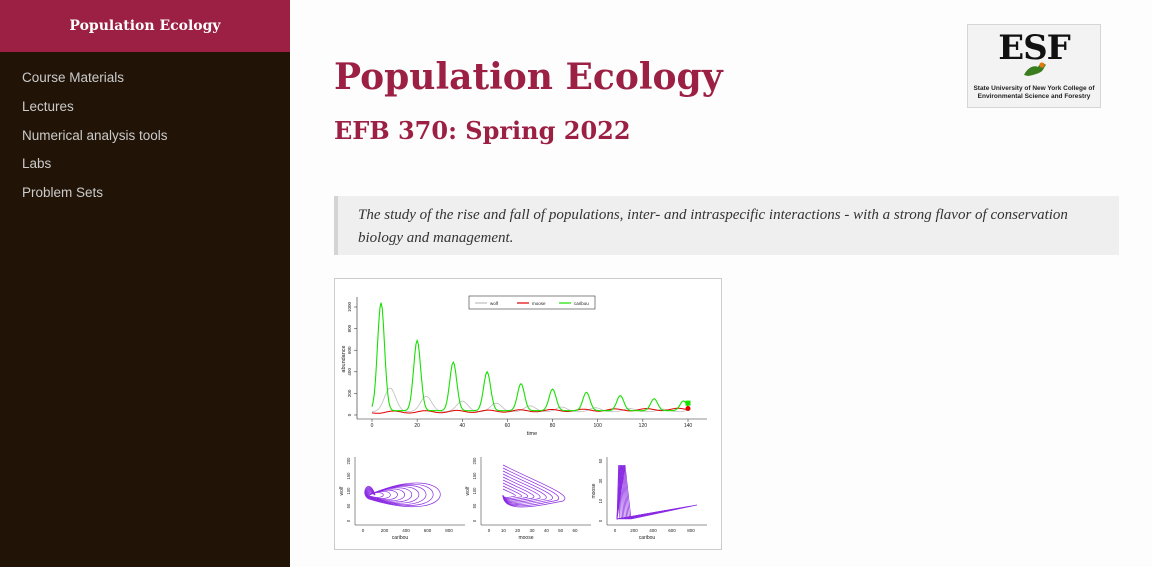  I want to click on caribou-end-marker, so click(688, 403).